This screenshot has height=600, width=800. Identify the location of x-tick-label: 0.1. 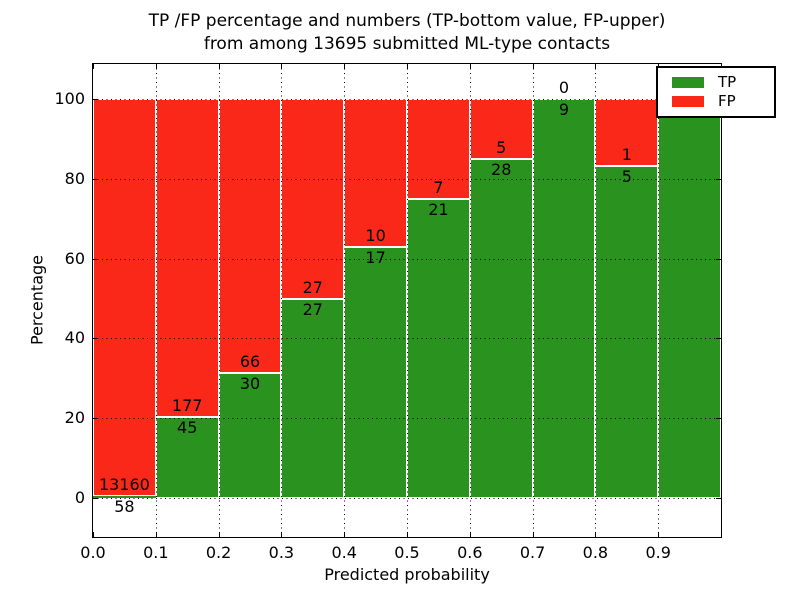
(156, 552).